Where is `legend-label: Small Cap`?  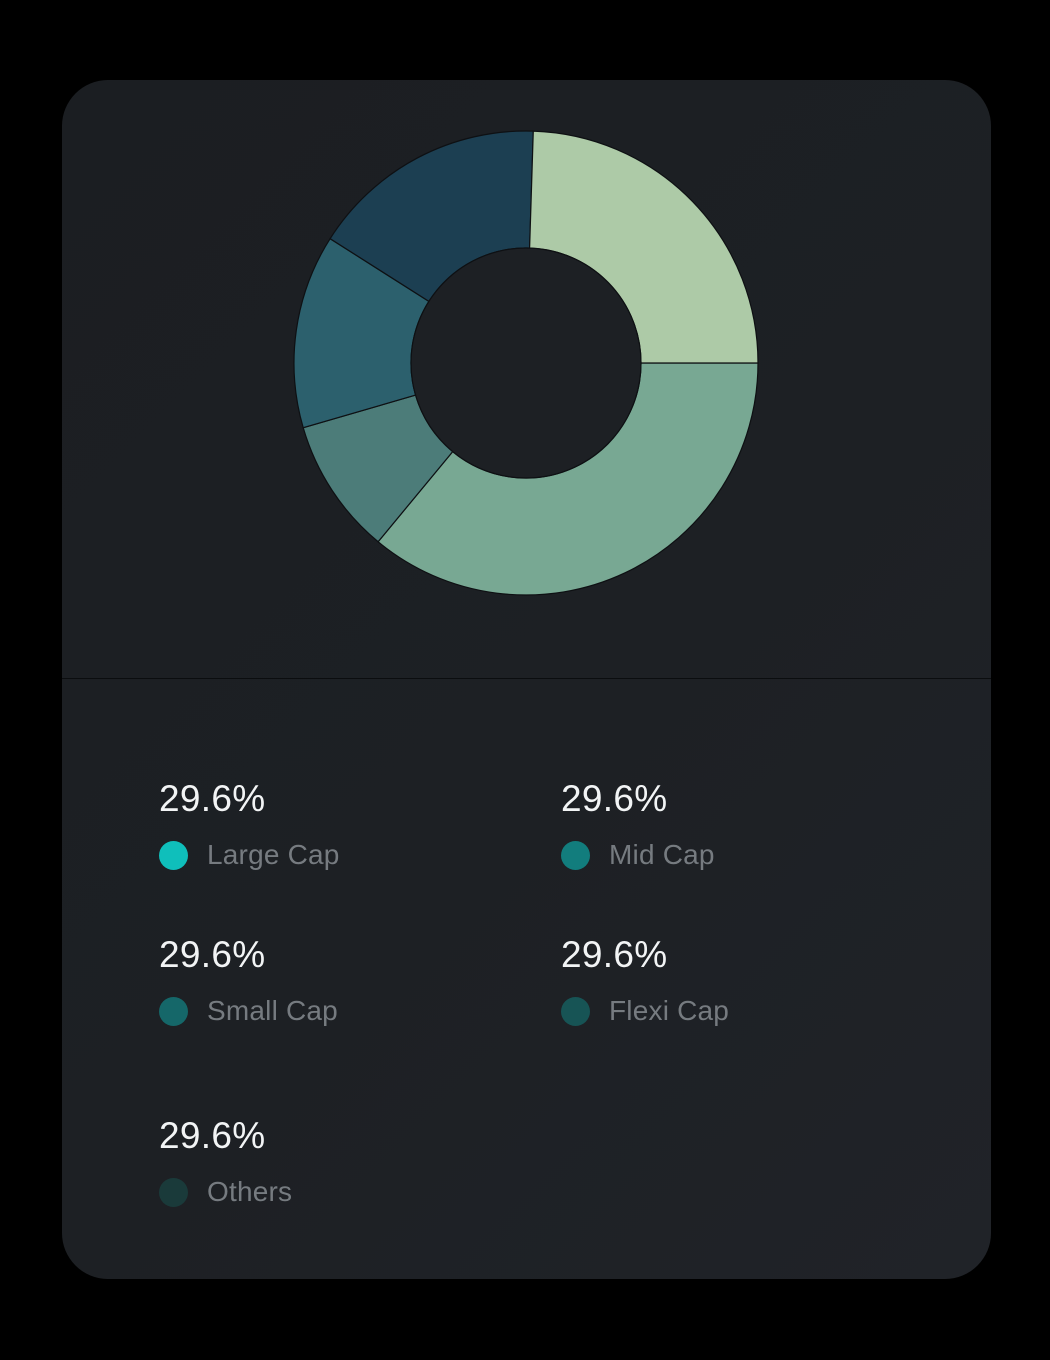 legend-label: Small Cap is located at coordinates (272, 1010).